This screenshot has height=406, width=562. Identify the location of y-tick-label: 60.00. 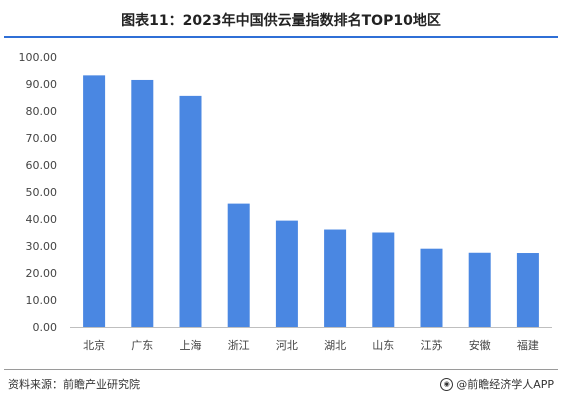
(42, 165).